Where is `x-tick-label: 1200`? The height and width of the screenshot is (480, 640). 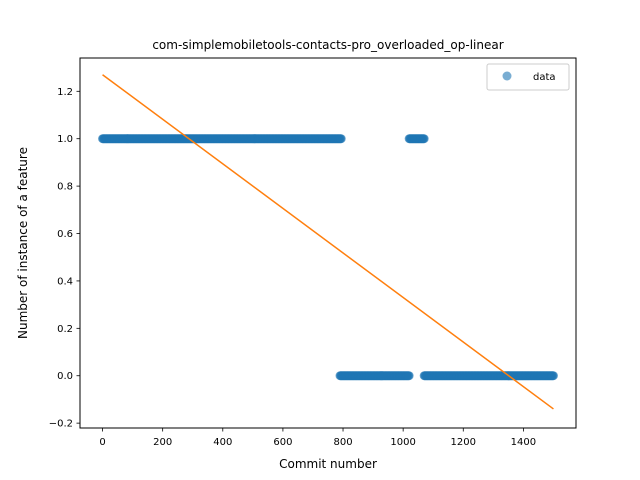
x-tick-label: 1200 is located at coordinates (463, 442).